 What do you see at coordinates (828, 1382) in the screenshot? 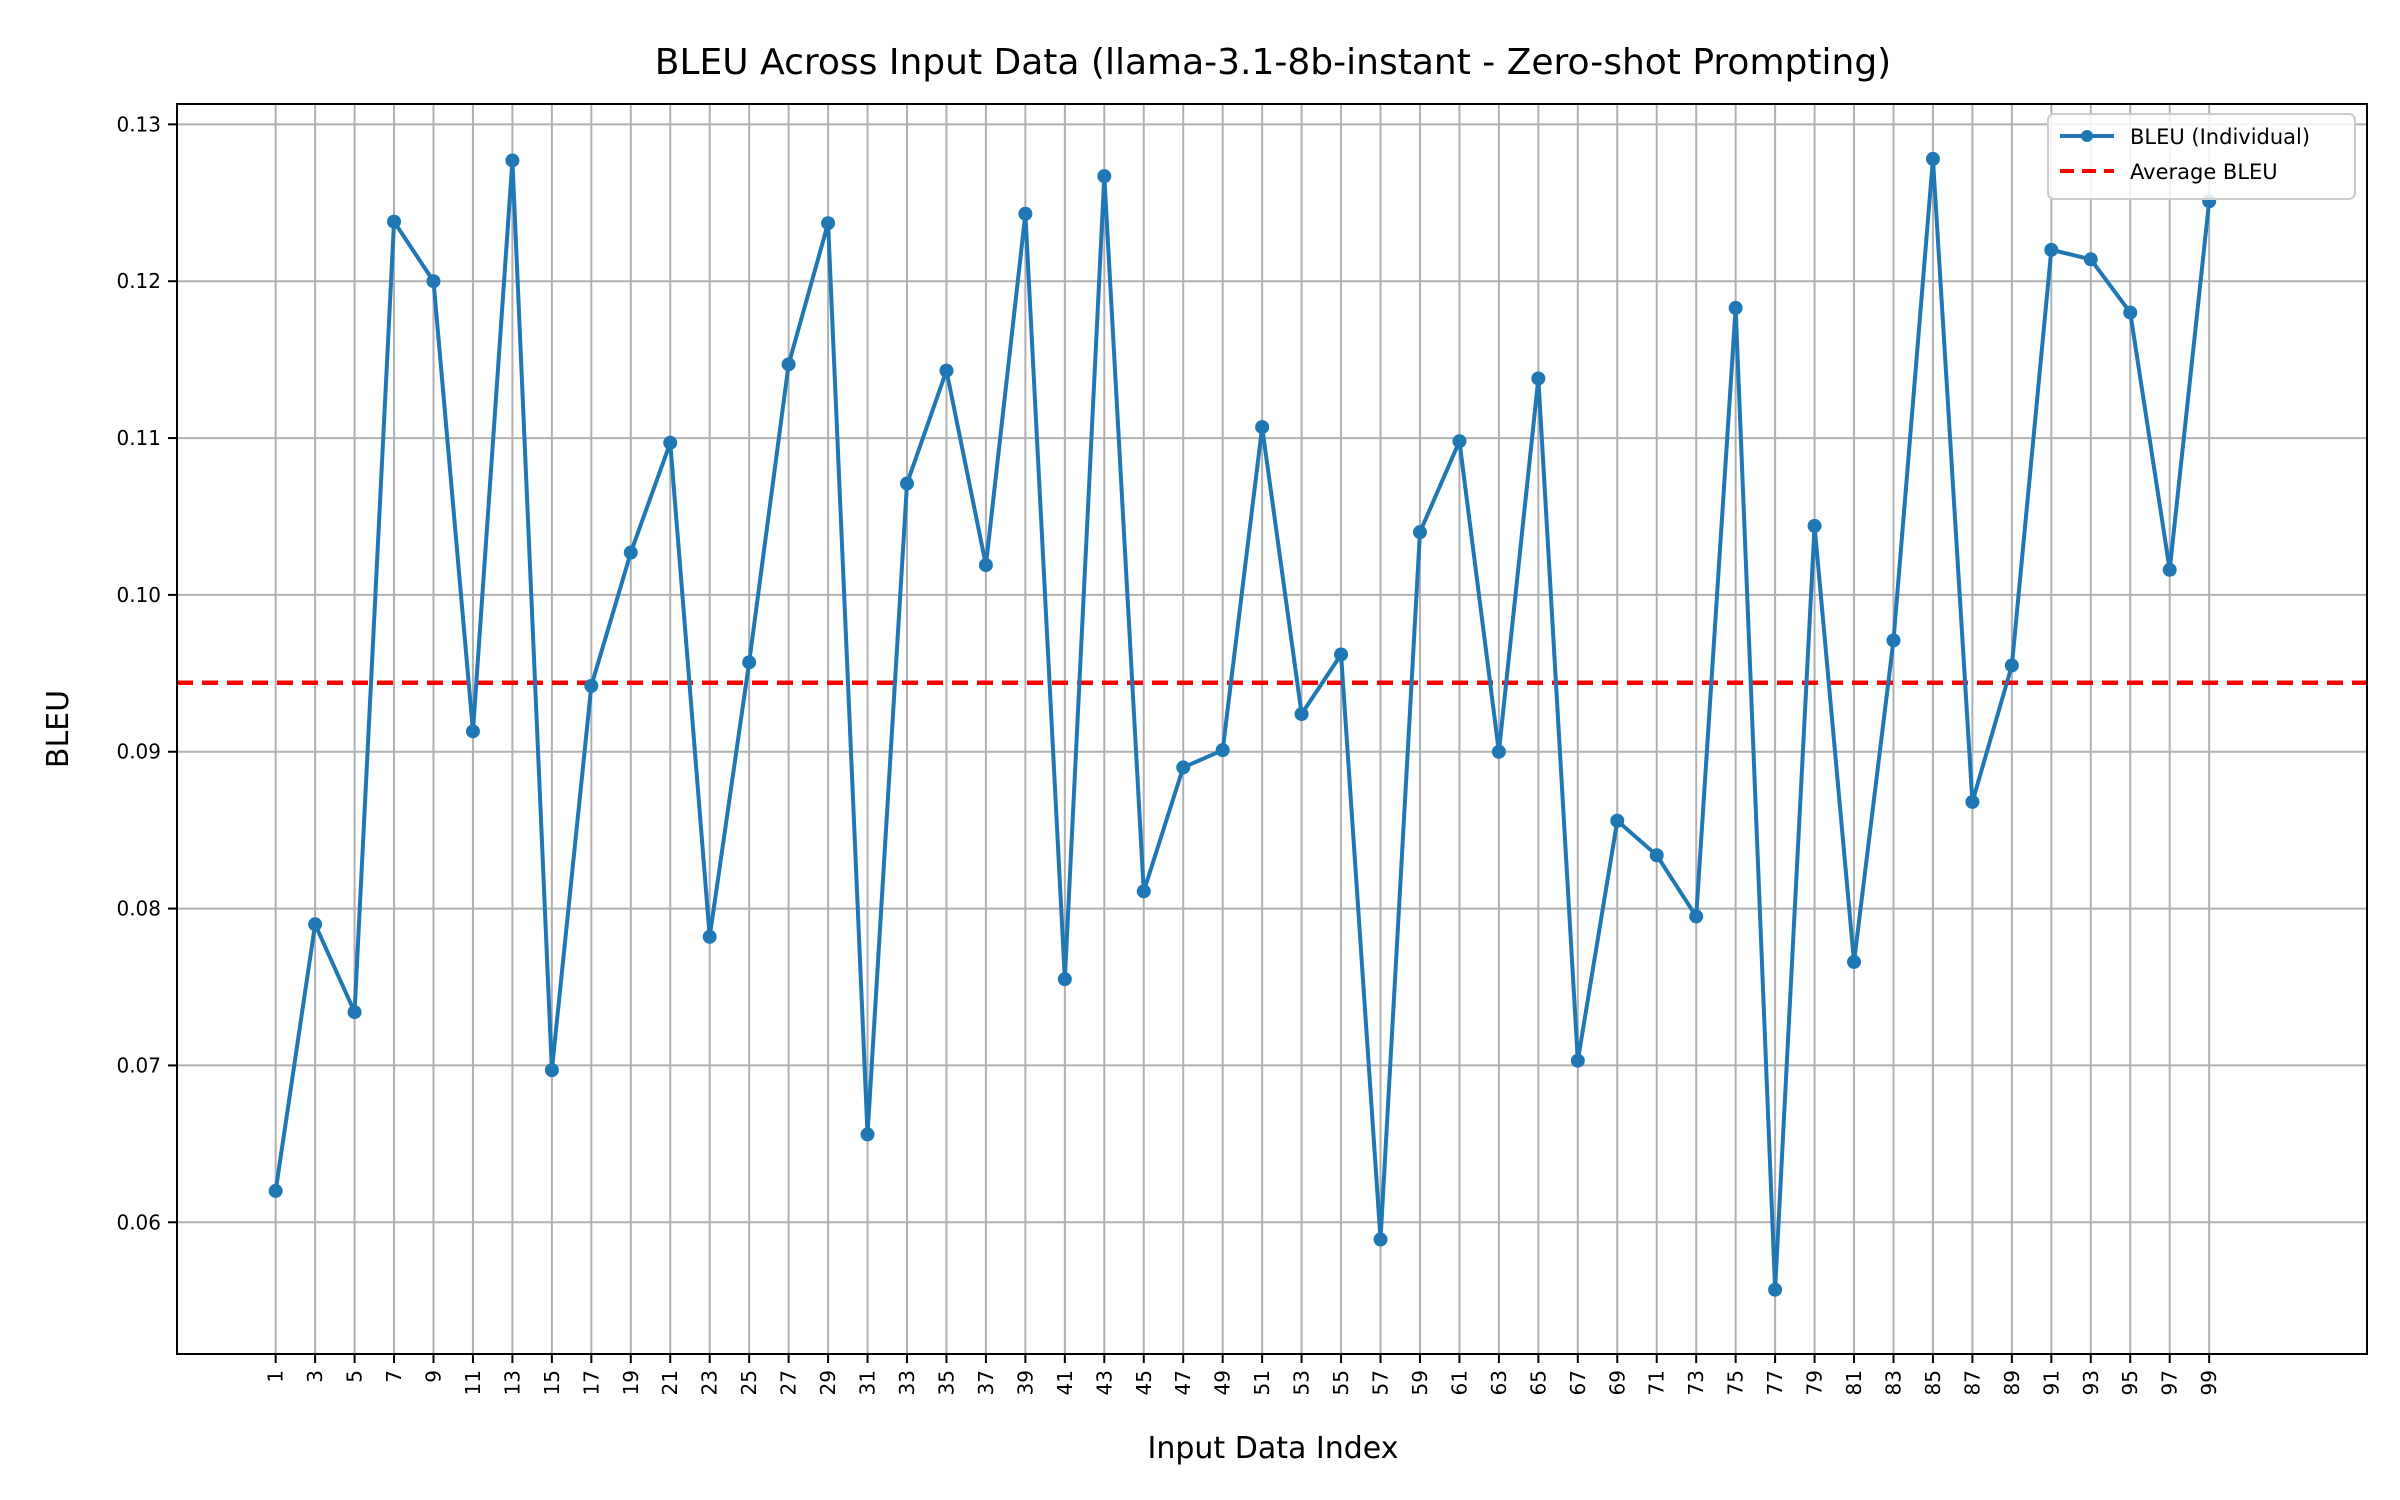
I see `x-tick-label: 29` at bounding box center [828, 1382].